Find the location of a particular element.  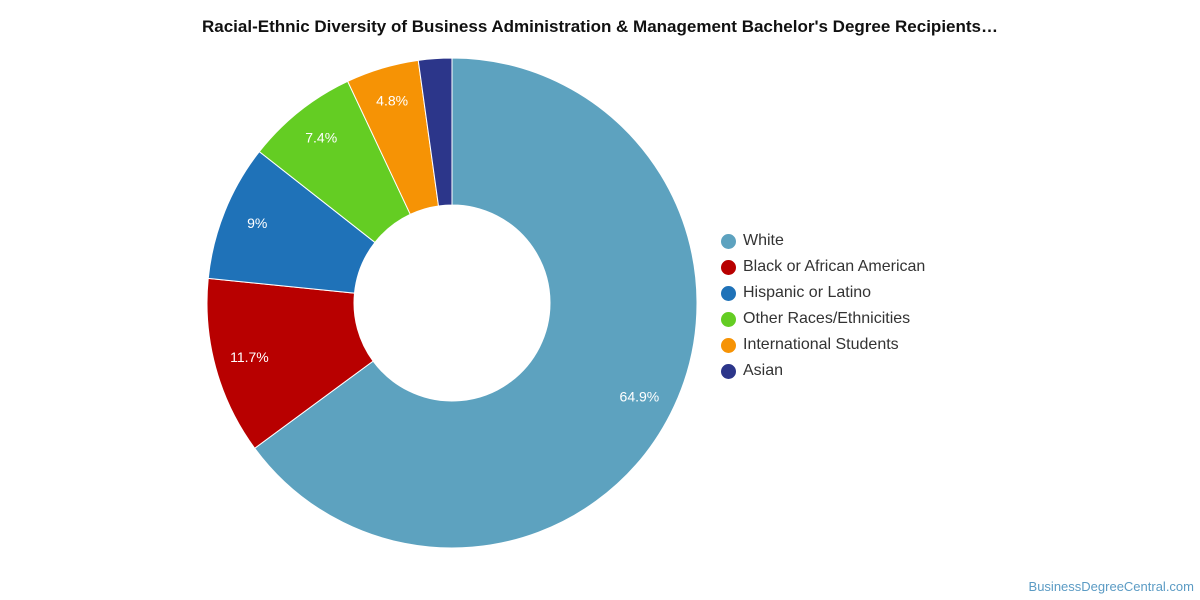

legend-label: International Students is located at coordinates (821, 344).